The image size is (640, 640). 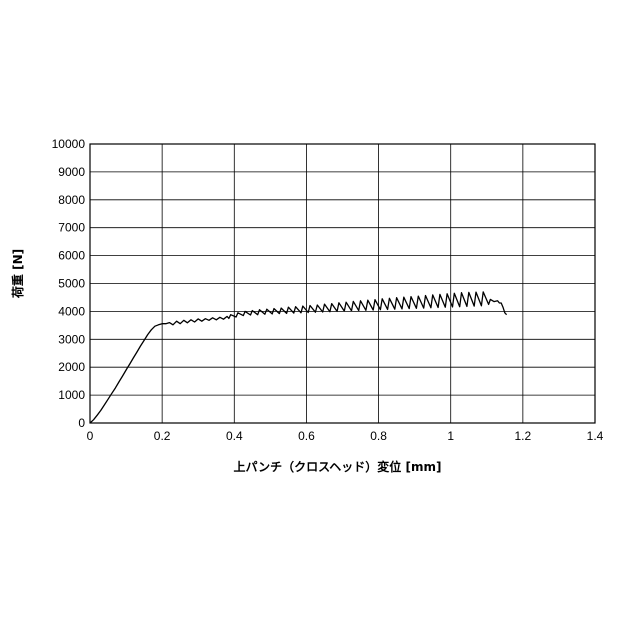 What do you see at coordinates (71, 172) in the screenshot?
I see `y-tick-label: 9000` at bounding box center [71, 172].